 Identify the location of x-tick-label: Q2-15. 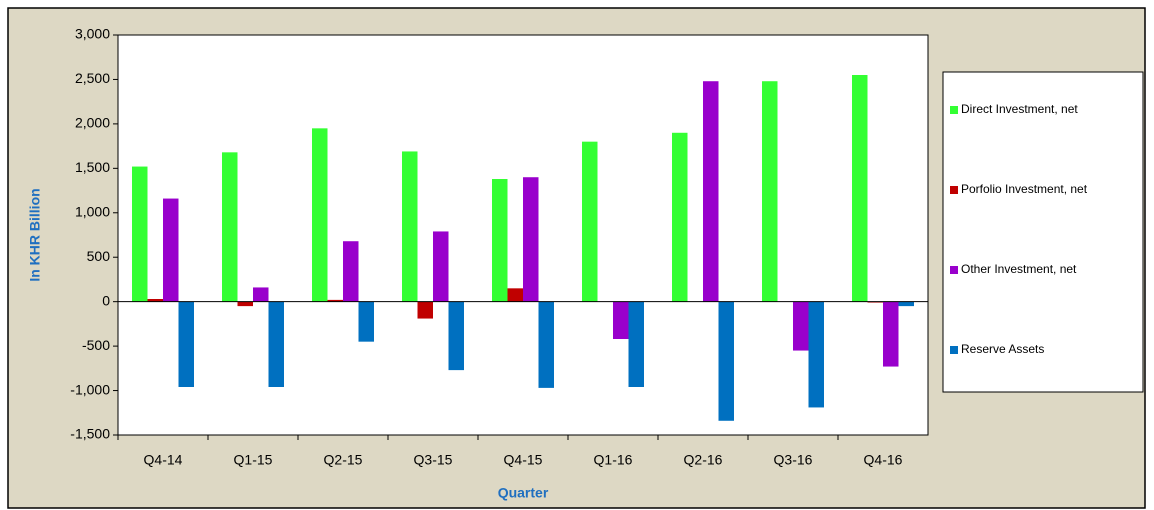
(343, 460).